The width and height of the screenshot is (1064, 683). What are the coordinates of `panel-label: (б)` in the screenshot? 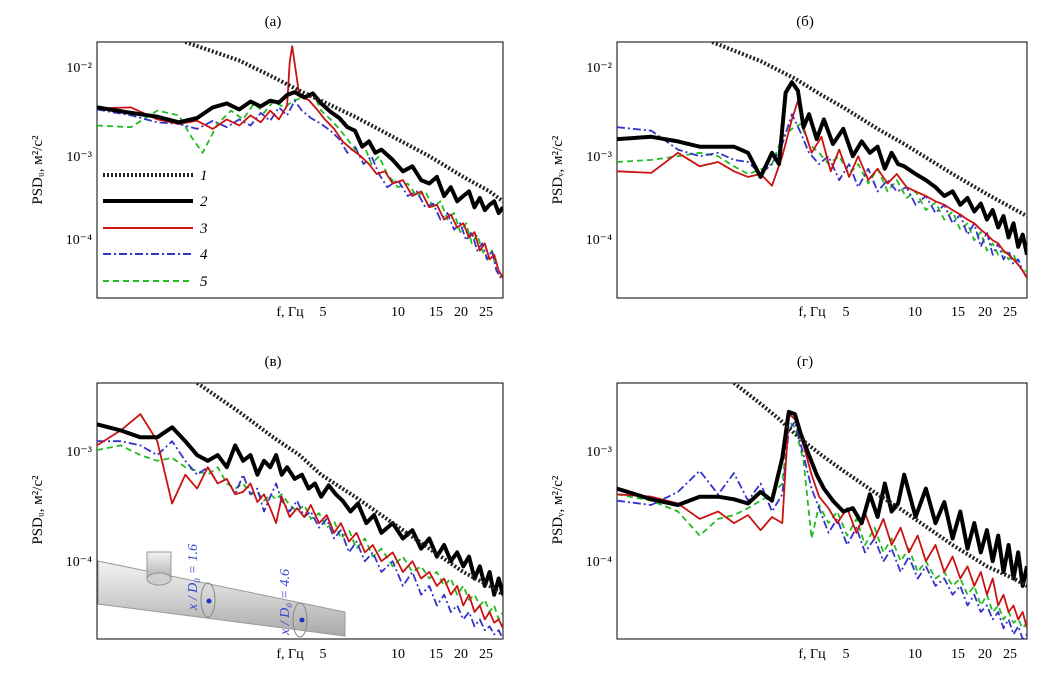 It's located at (805, 22).